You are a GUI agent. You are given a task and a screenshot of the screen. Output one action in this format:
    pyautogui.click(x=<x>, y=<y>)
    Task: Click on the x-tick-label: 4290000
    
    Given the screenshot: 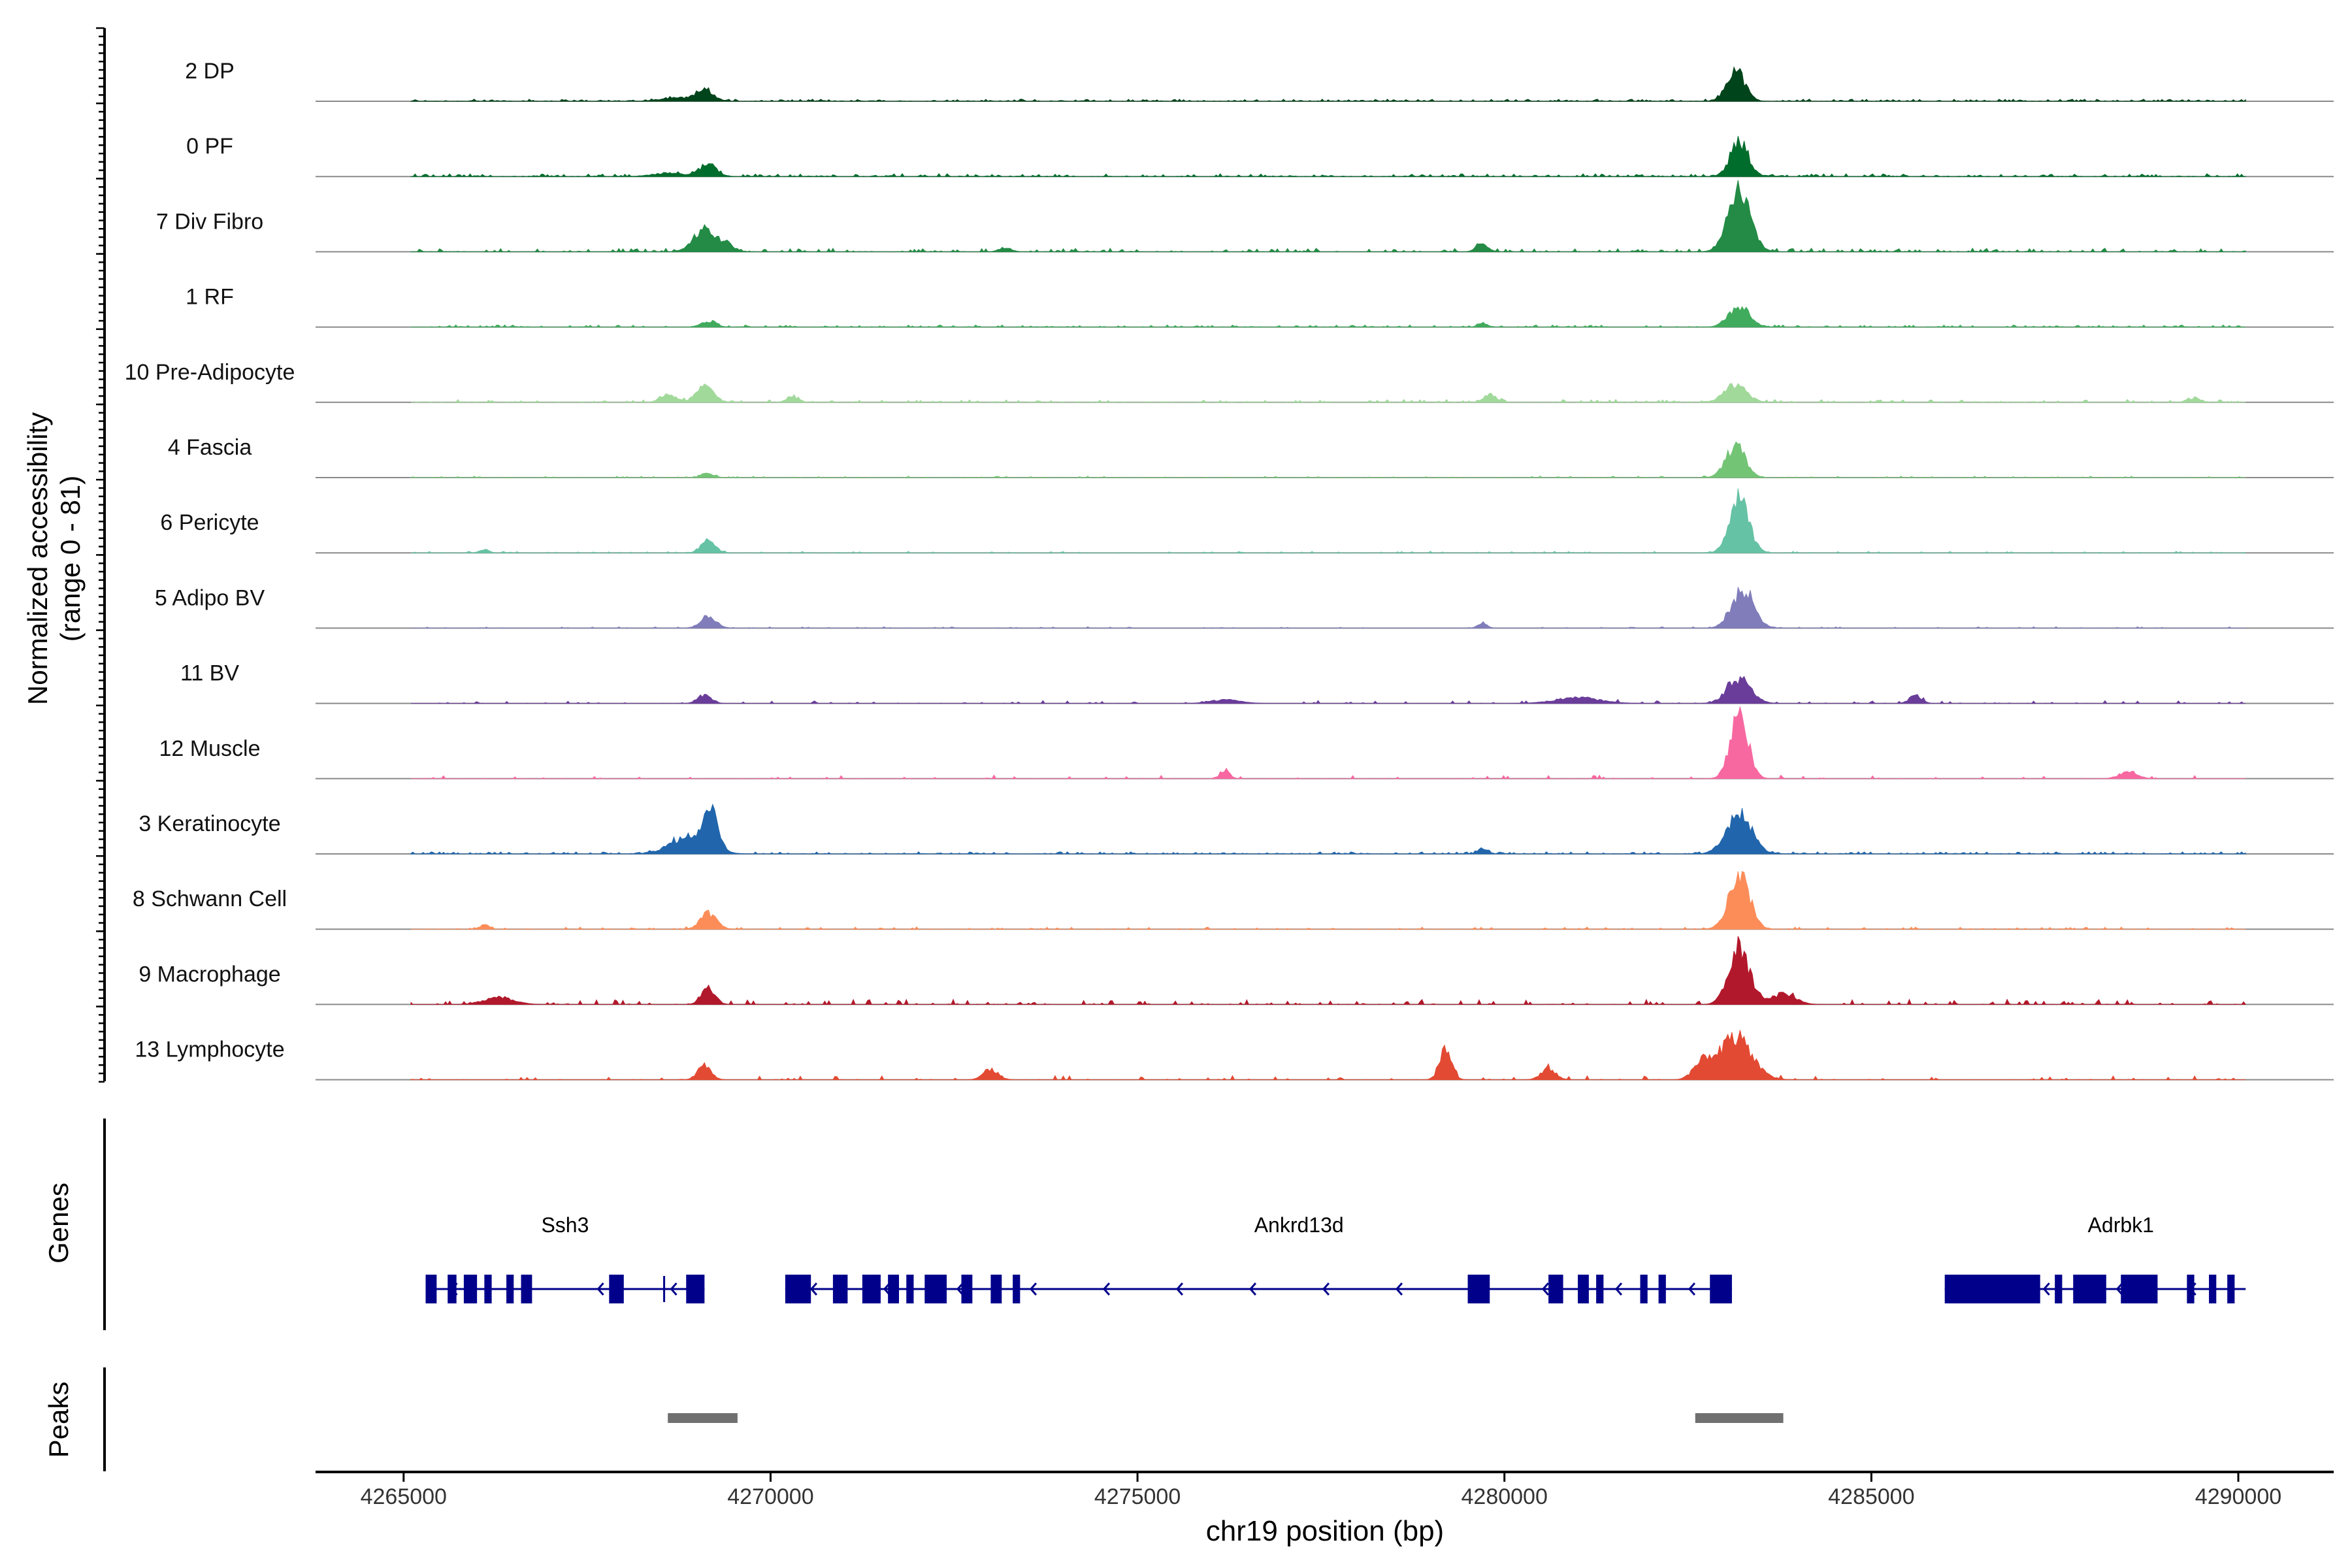 What is the action you would take?
    pyautogui.click(x=2238, y=1496)
    